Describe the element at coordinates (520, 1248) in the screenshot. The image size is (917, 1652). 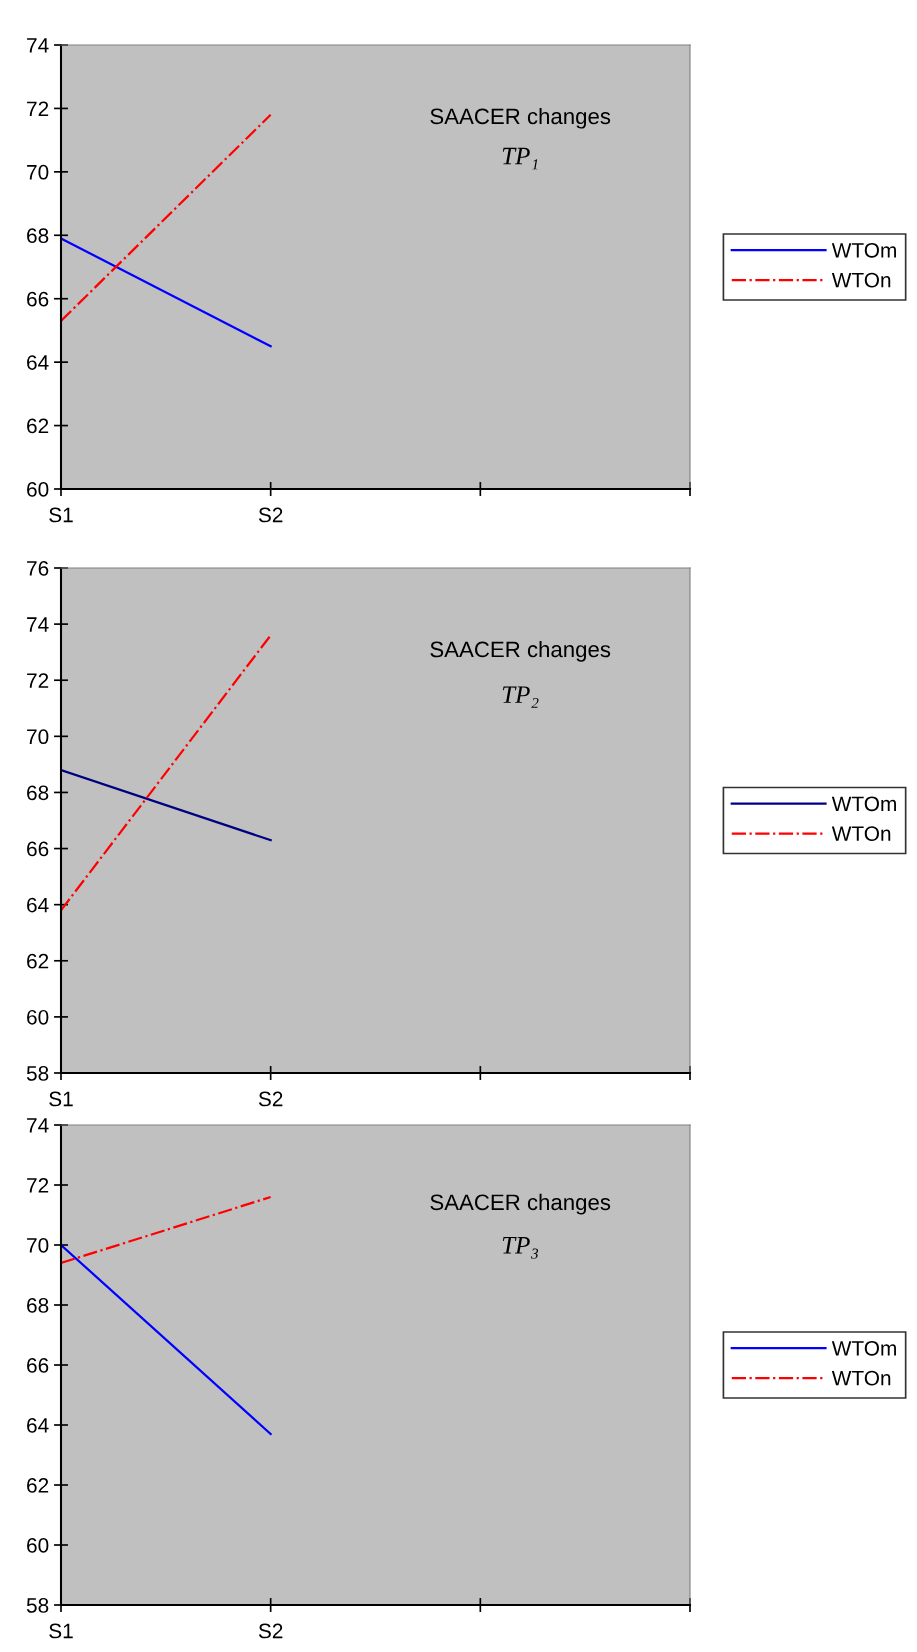
I see `annotation: TP₃` at that location.